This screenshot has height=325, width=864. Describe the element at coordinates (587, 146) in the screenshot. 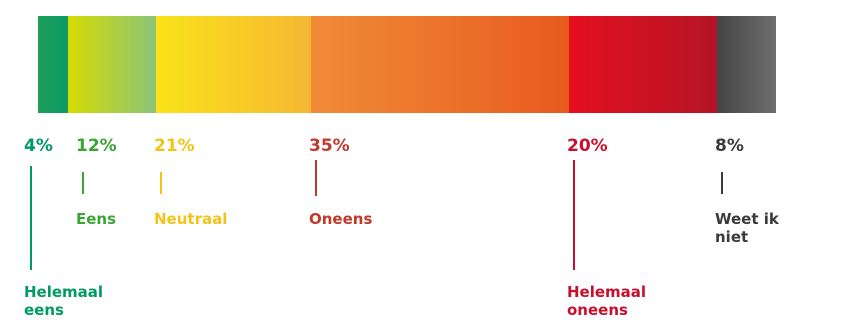

I see `percentage-label-5: 20%` at that location.